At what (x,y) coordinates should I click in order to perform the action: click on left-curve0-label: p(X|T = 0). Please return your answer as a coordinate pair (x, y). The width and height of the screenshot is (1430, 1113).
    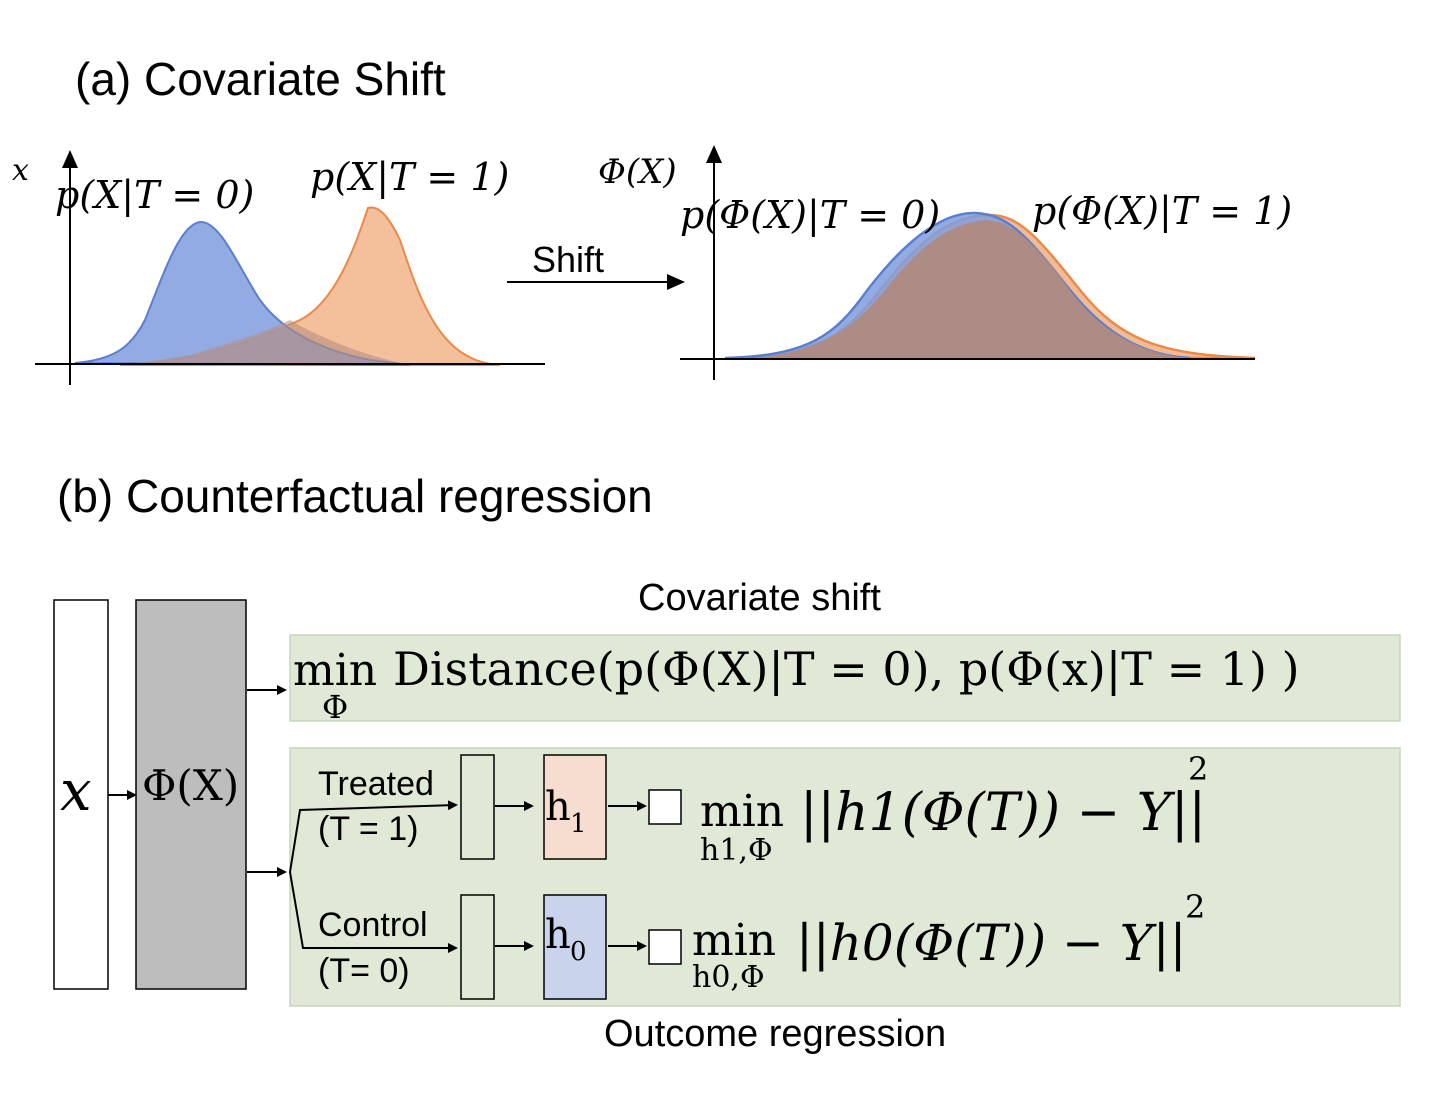
    Looking at the image, I should click on (154, 195).